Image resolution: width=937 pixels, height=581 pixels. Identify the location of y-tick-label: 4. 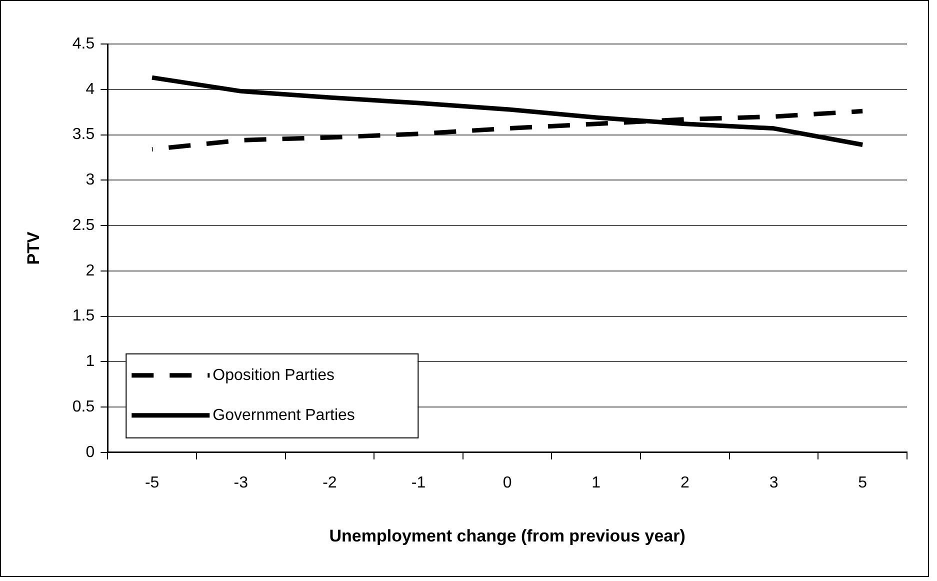
(90, 89).